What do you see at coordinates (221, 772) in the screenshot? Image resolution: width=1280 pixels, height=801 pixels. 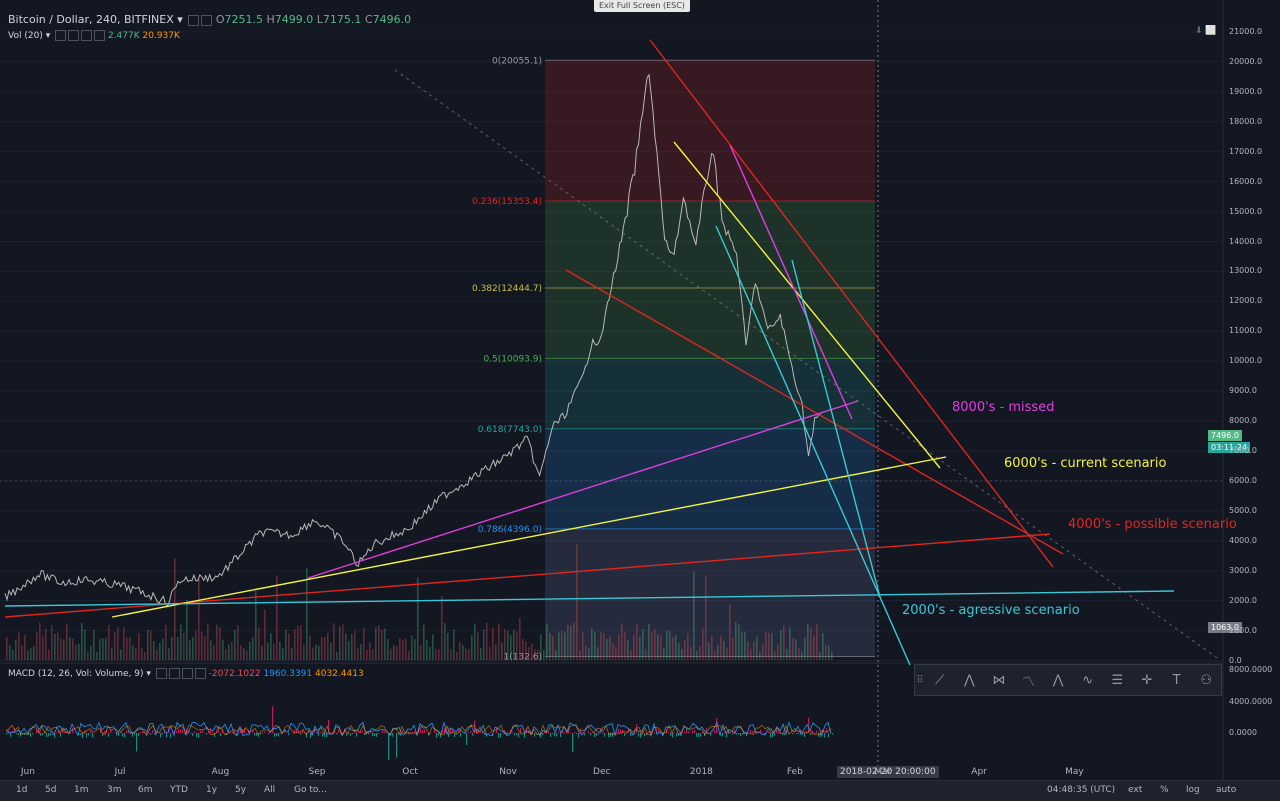 I see `time-tick-label: Aug` at bounding box center [221, 772].